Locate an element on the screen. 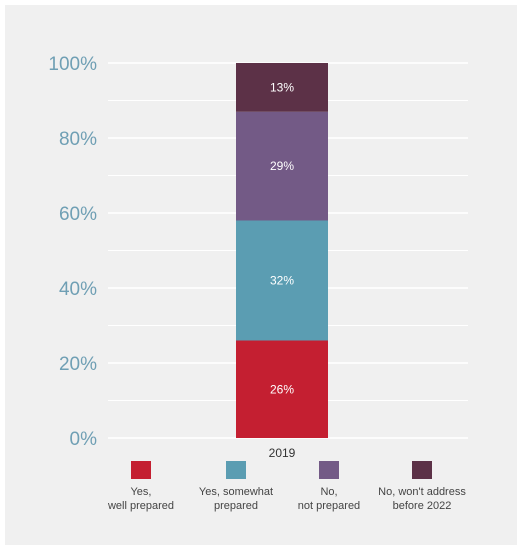 This screenshot has width=523, height=553. y-tick-label: 60% is located at coordinates (78, 214).